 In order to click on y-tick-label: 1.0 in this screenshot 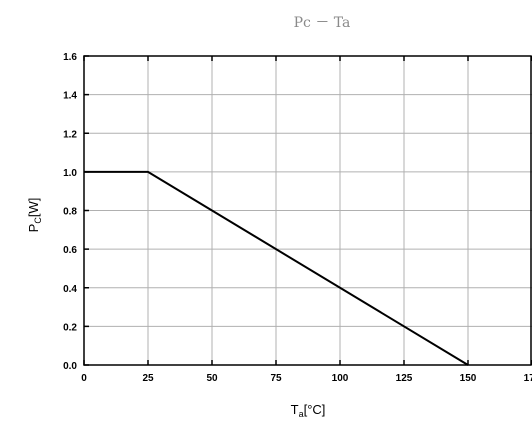, I will do `click(70, 173)`.